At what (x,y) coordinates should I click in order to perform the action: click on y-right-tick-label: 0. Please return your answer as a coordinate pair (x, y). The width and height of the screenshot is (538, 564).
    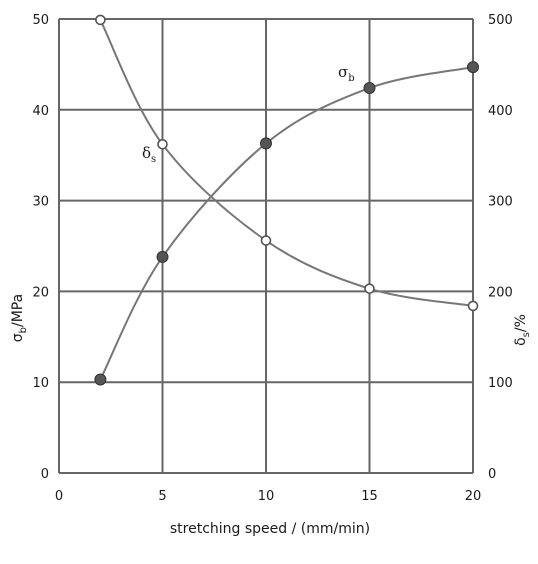
    Looking at the image, I should click on (492, 474).